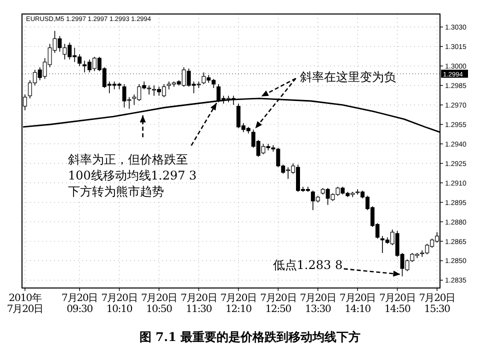 Image resolution: width=498 pixels, height=352 pixels. Describe the element at coordinates (25, 303) in the screenshot. I see `x-tick-label: 2010年 7月20日` at that location.